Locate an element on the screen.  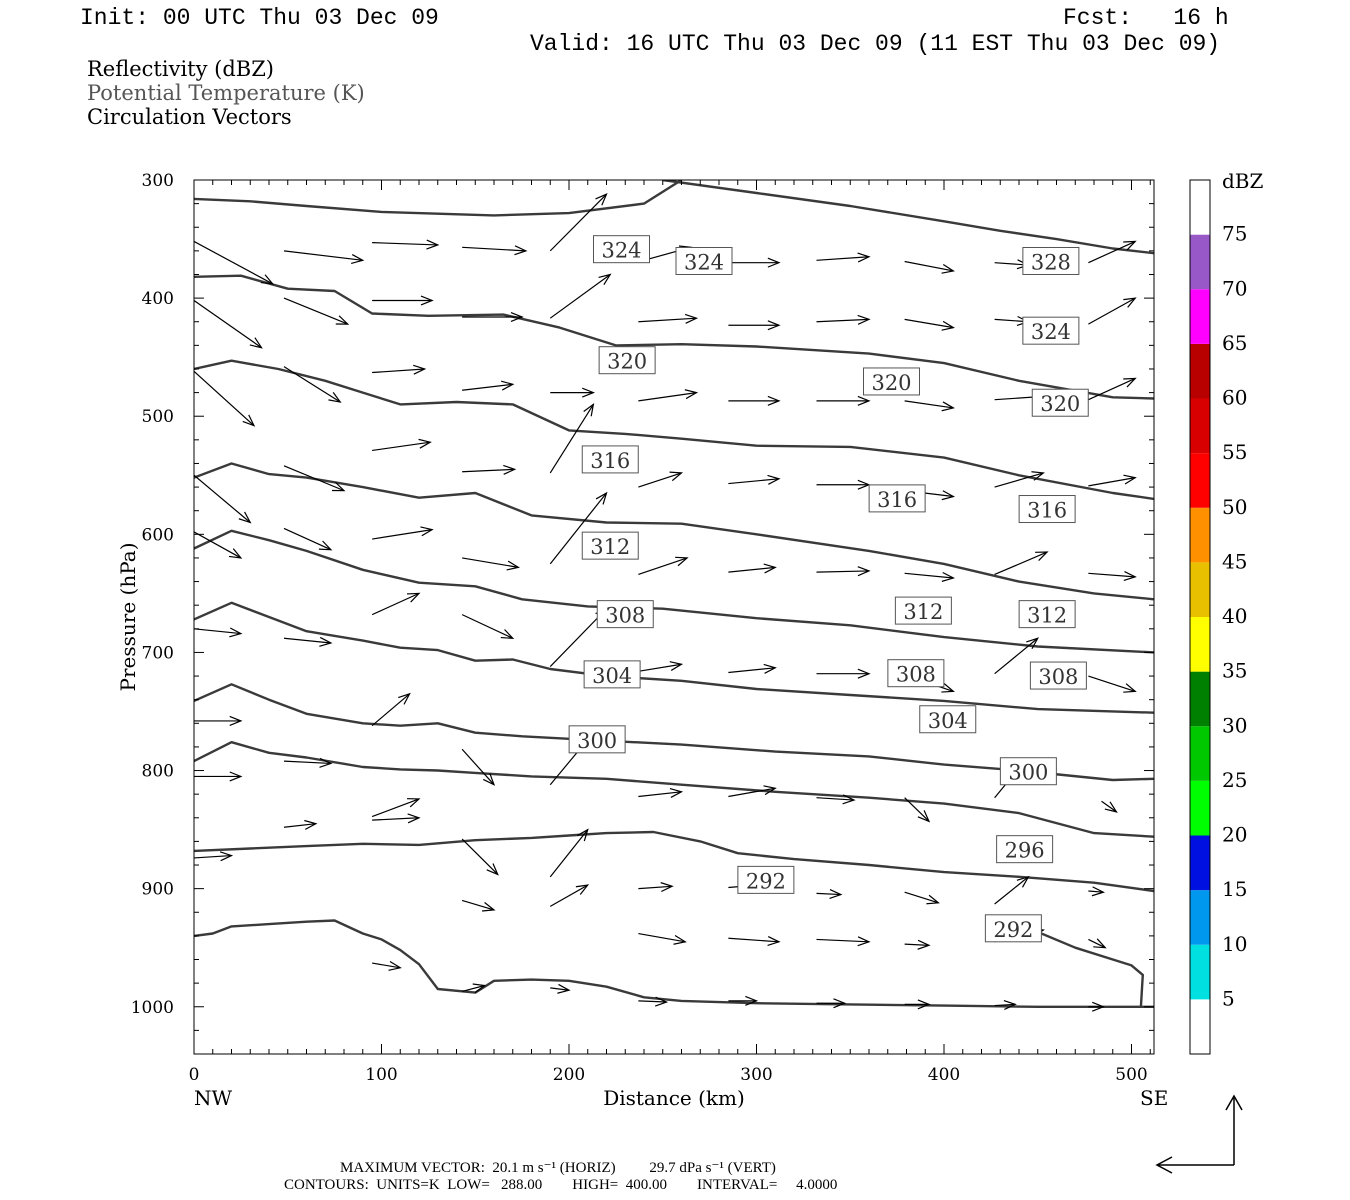
y-tick-label: 1000 is located at coordinates (152, 1008).